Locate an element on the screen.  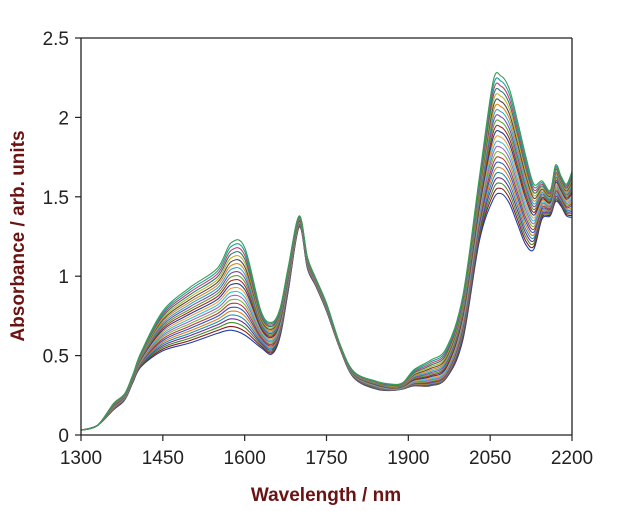
y-ticks: 0 0.5 1 1.5 2 2.5 is located at coordinates (62, 238).